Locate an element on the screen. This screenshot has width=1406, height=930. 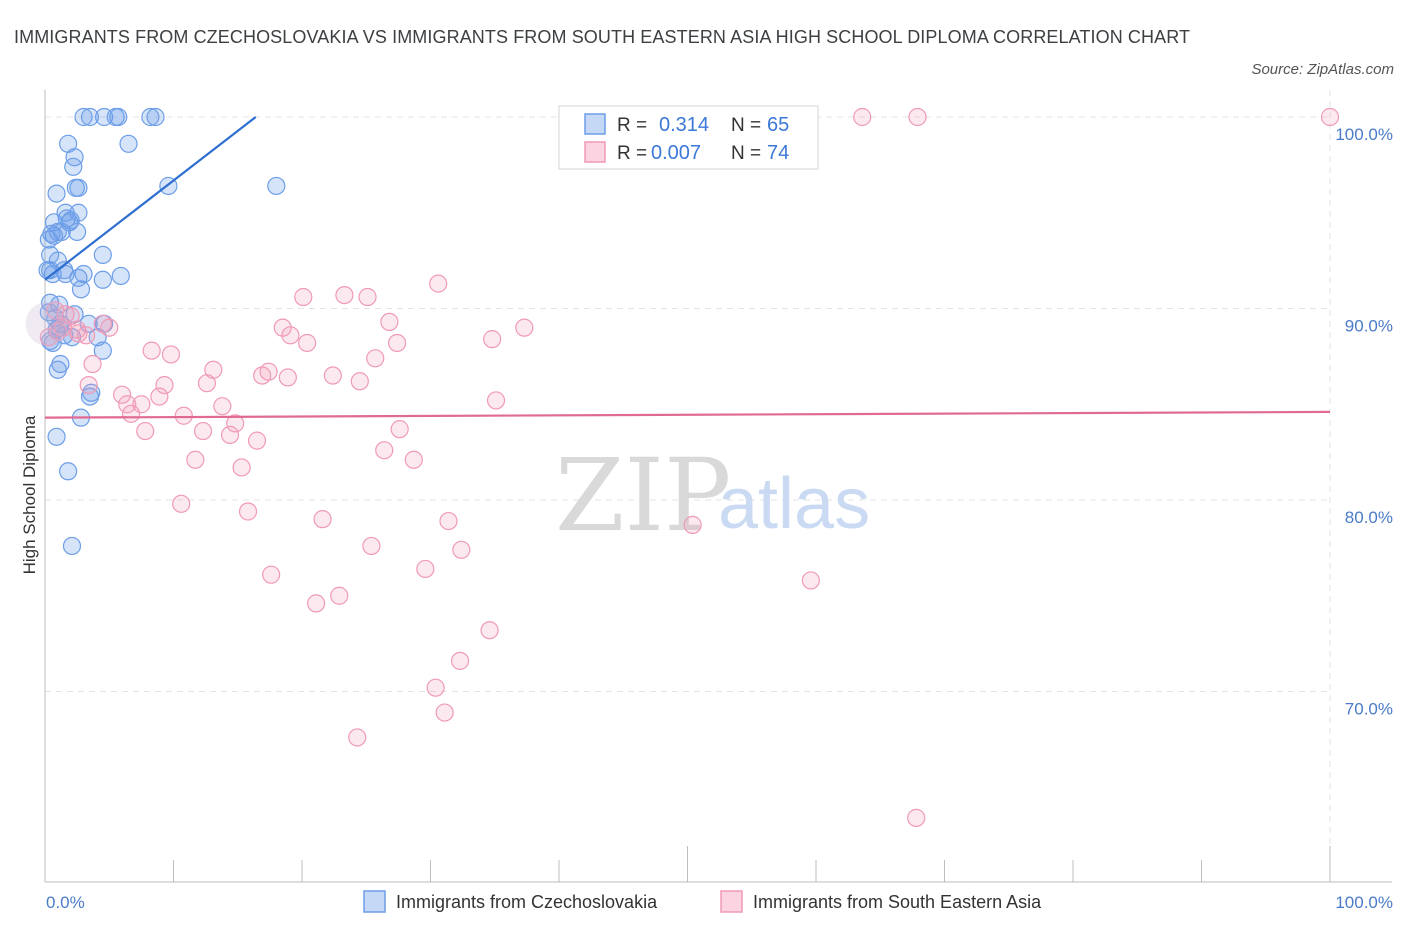
bottom-legend-label-pink: Immigrants from South Eastern Asia is located at coordinates (897, 902).